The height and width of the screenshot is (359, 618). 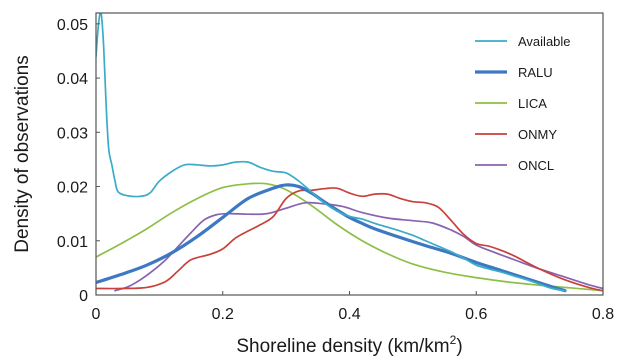 I want to click on y-tick-label: 0.03, so click(x=72, y=133).